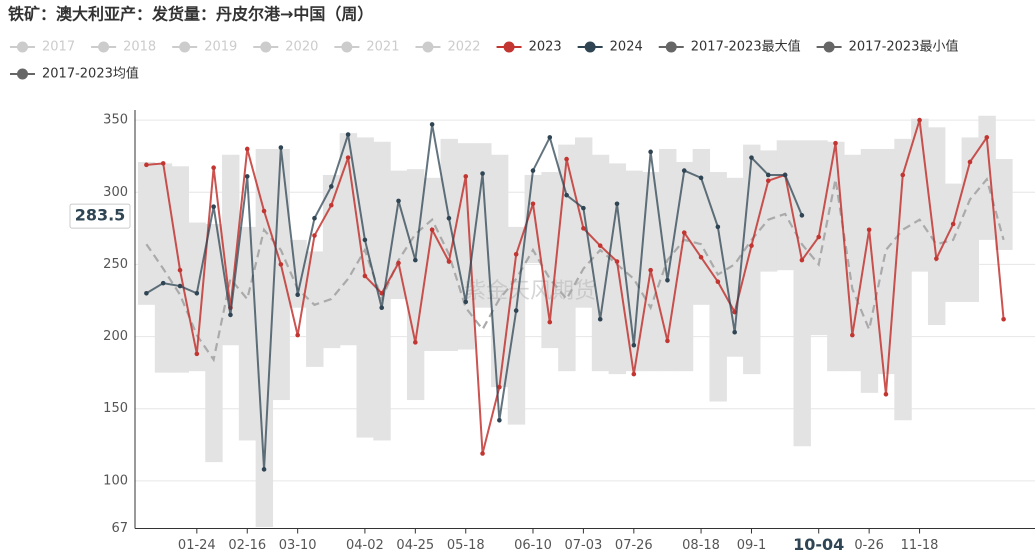  I want to click on y-tick-label: 200, so click(115, 336).